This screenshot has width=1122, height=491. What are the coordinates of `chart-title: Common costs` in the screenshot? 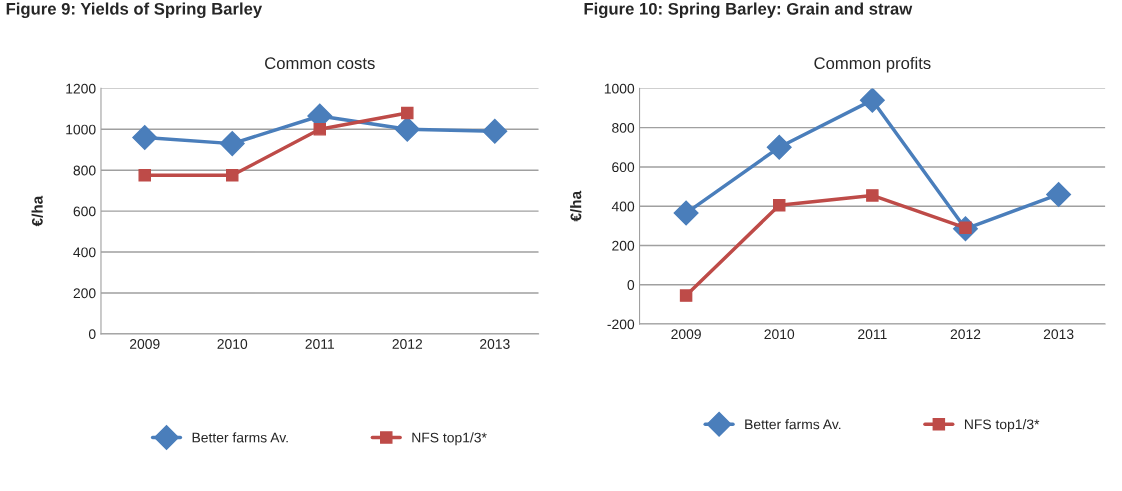 It's located at (320, 63).